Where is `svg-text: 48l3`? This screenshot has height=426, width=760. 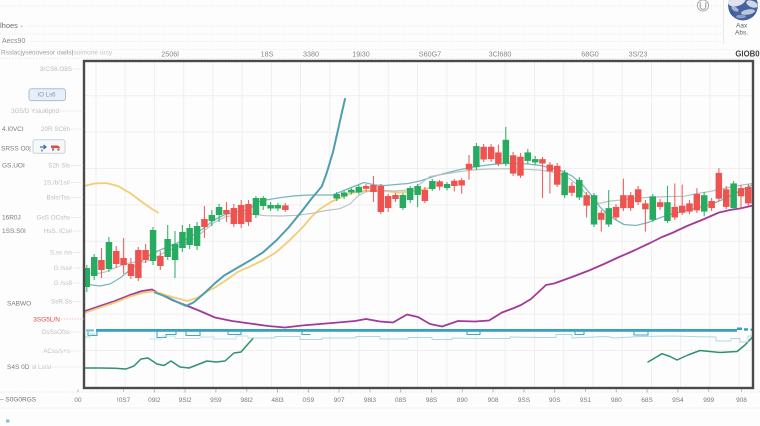 svg-text: 48l3 is located at coordinates (277, 400).